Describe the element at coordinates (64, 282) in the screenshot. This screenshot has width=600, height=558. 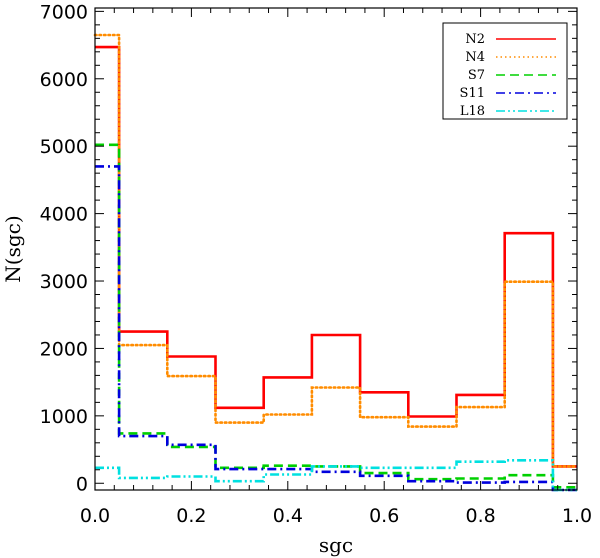
I see `y-tick-label: 3000` at that location.